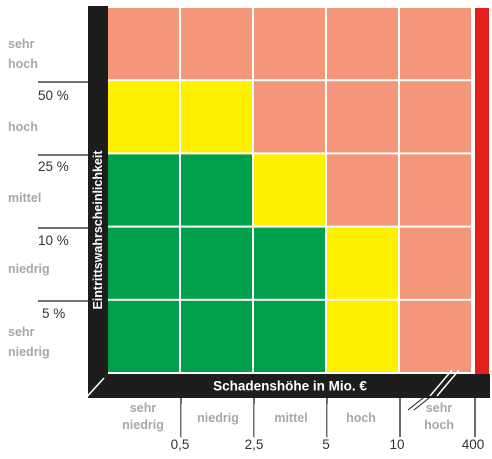 The width and height of the screenshot is (492, 459). Describe the element at coordinates (93, 390) in the screenshot. I see `axis-origin-break` at that location.